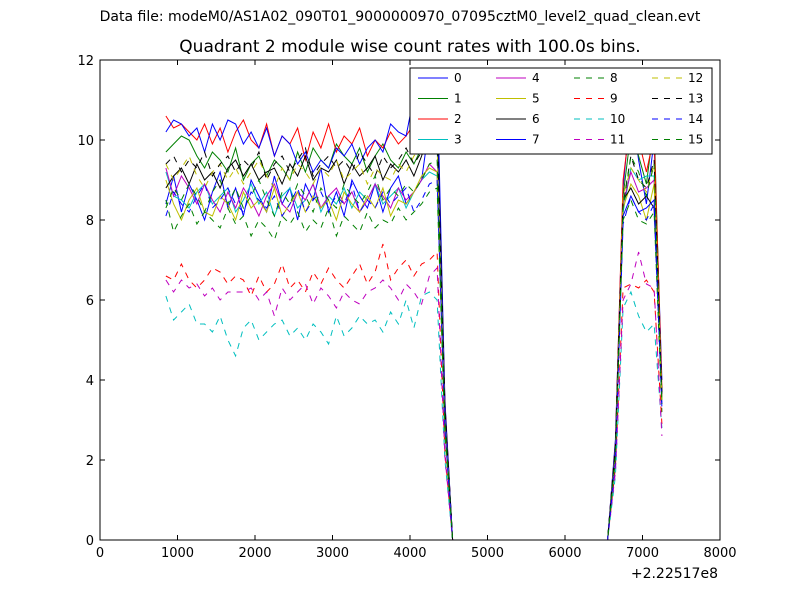 Image resolution: width=800 pixels, height=600 pixels. What do you see at coordinates (487, 553) in the screenshot?
I see `x-tick-label: 5000` at bounding box center [487, 553].